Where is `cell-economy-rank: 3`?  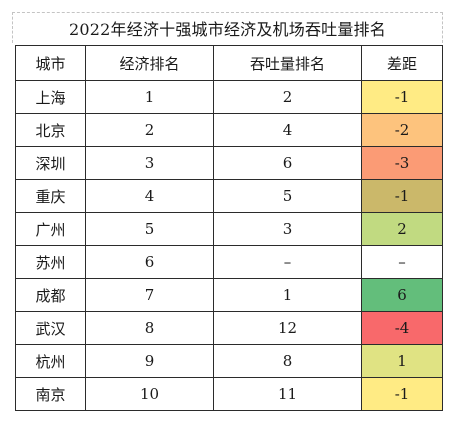
cell-economy-rank: 3 is located at coordinates (149, 163).